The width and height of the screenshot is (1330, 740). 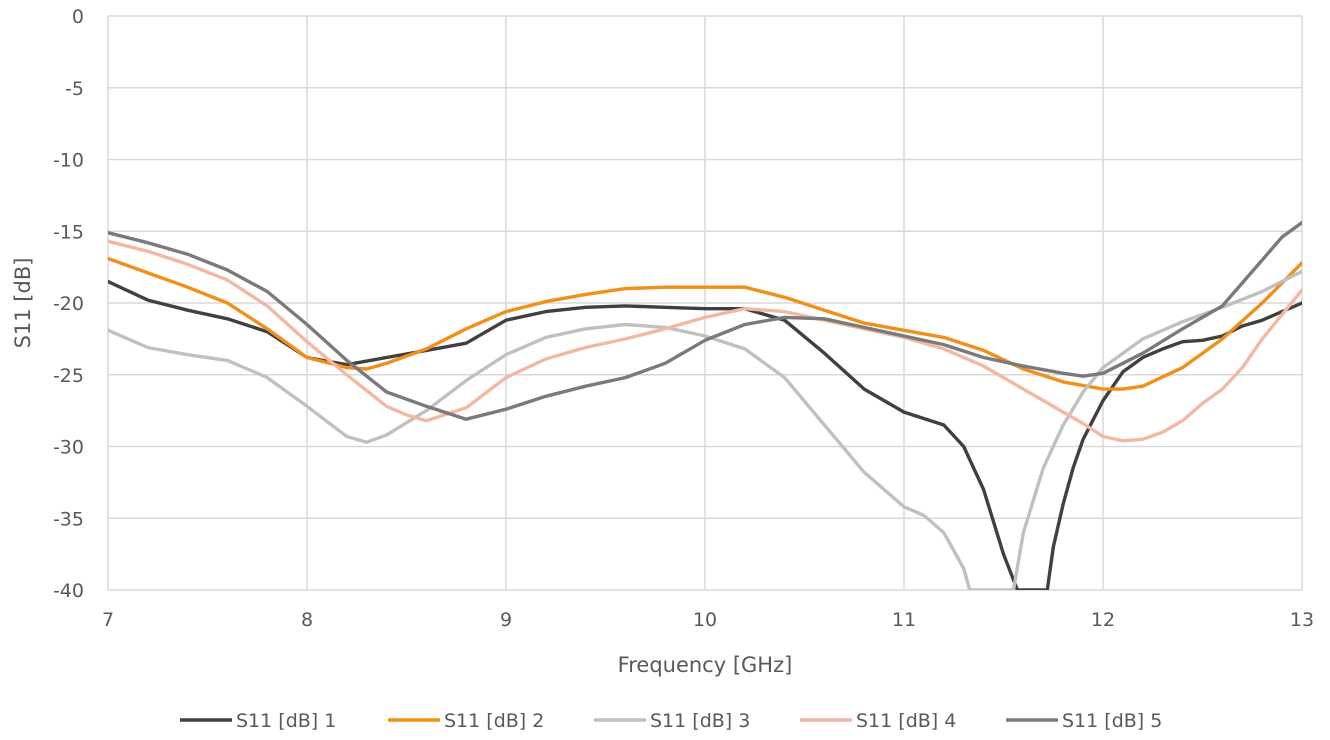 I want to click on x-tick-label: 8, so click(x=307, y=620).